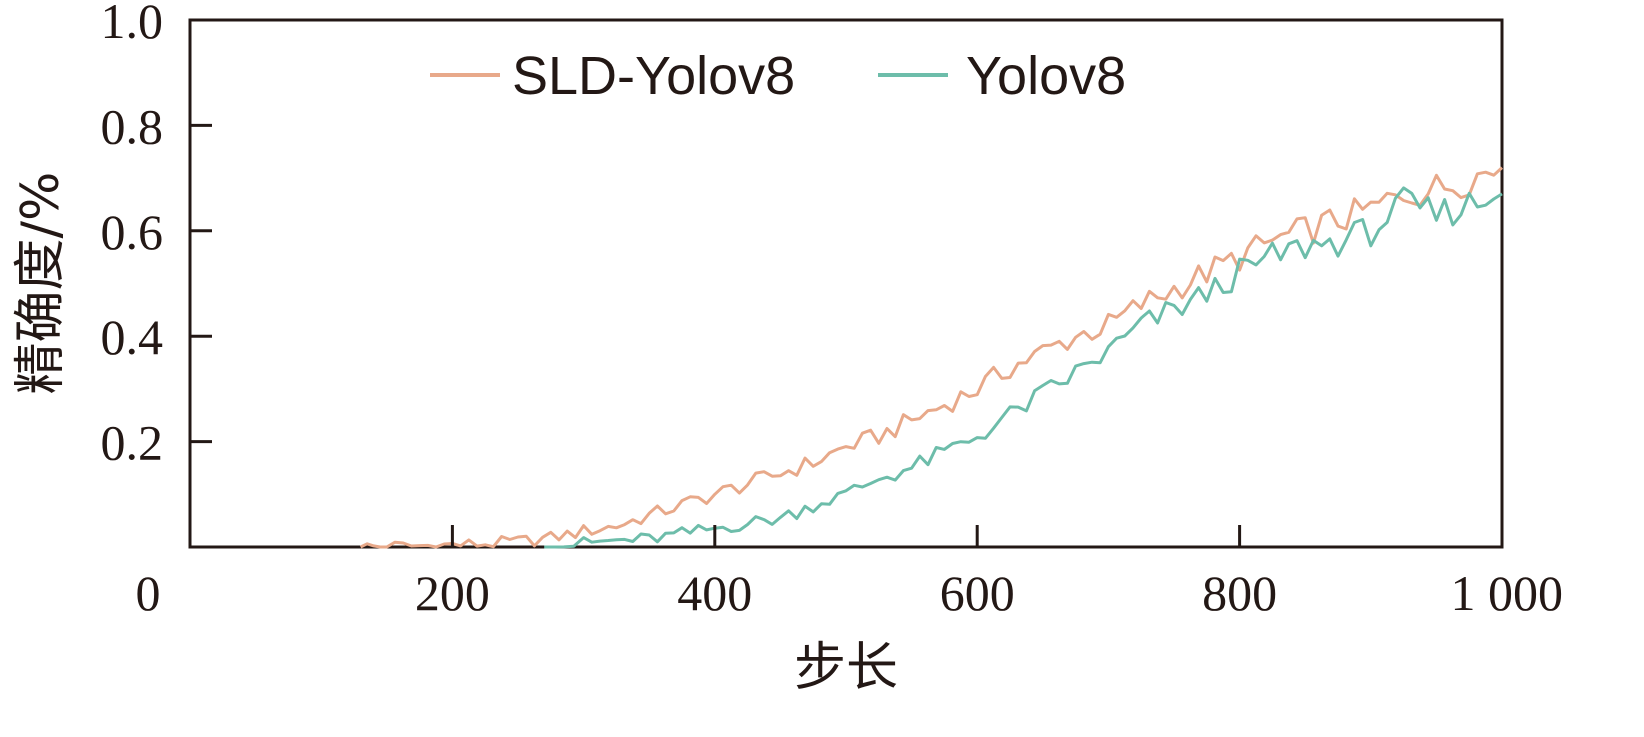 The image size is (1644, 737). What do you see at coordinates (41, 283) in the screenshot?
I see `y-axis-title: 精确度/%` at bounding box center [41, 283].